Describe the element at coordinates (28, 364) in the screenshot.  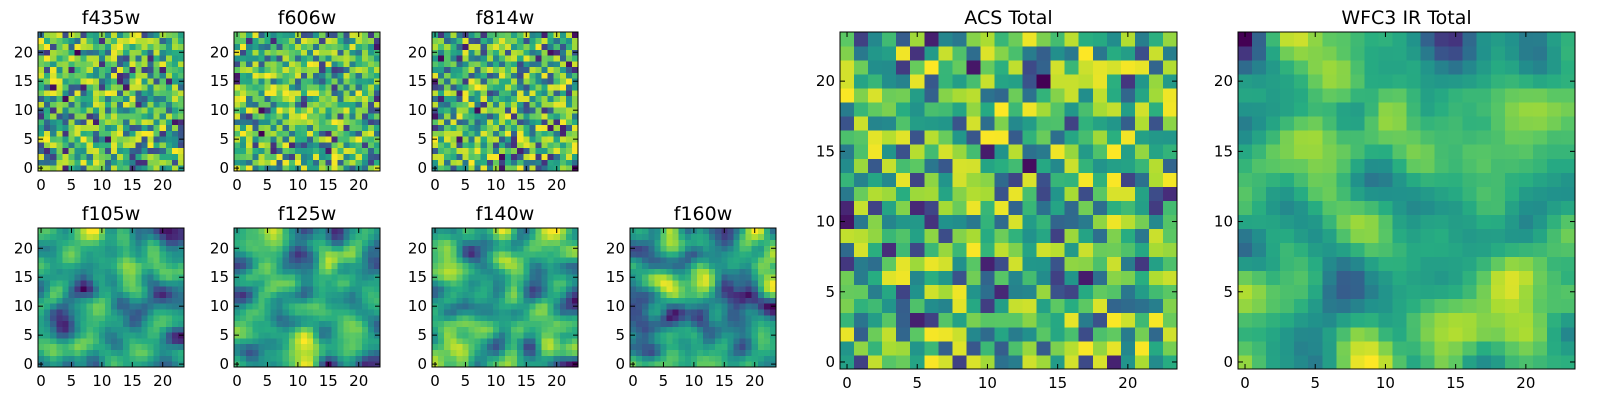
I see `y-tick-label: 0` at that location.